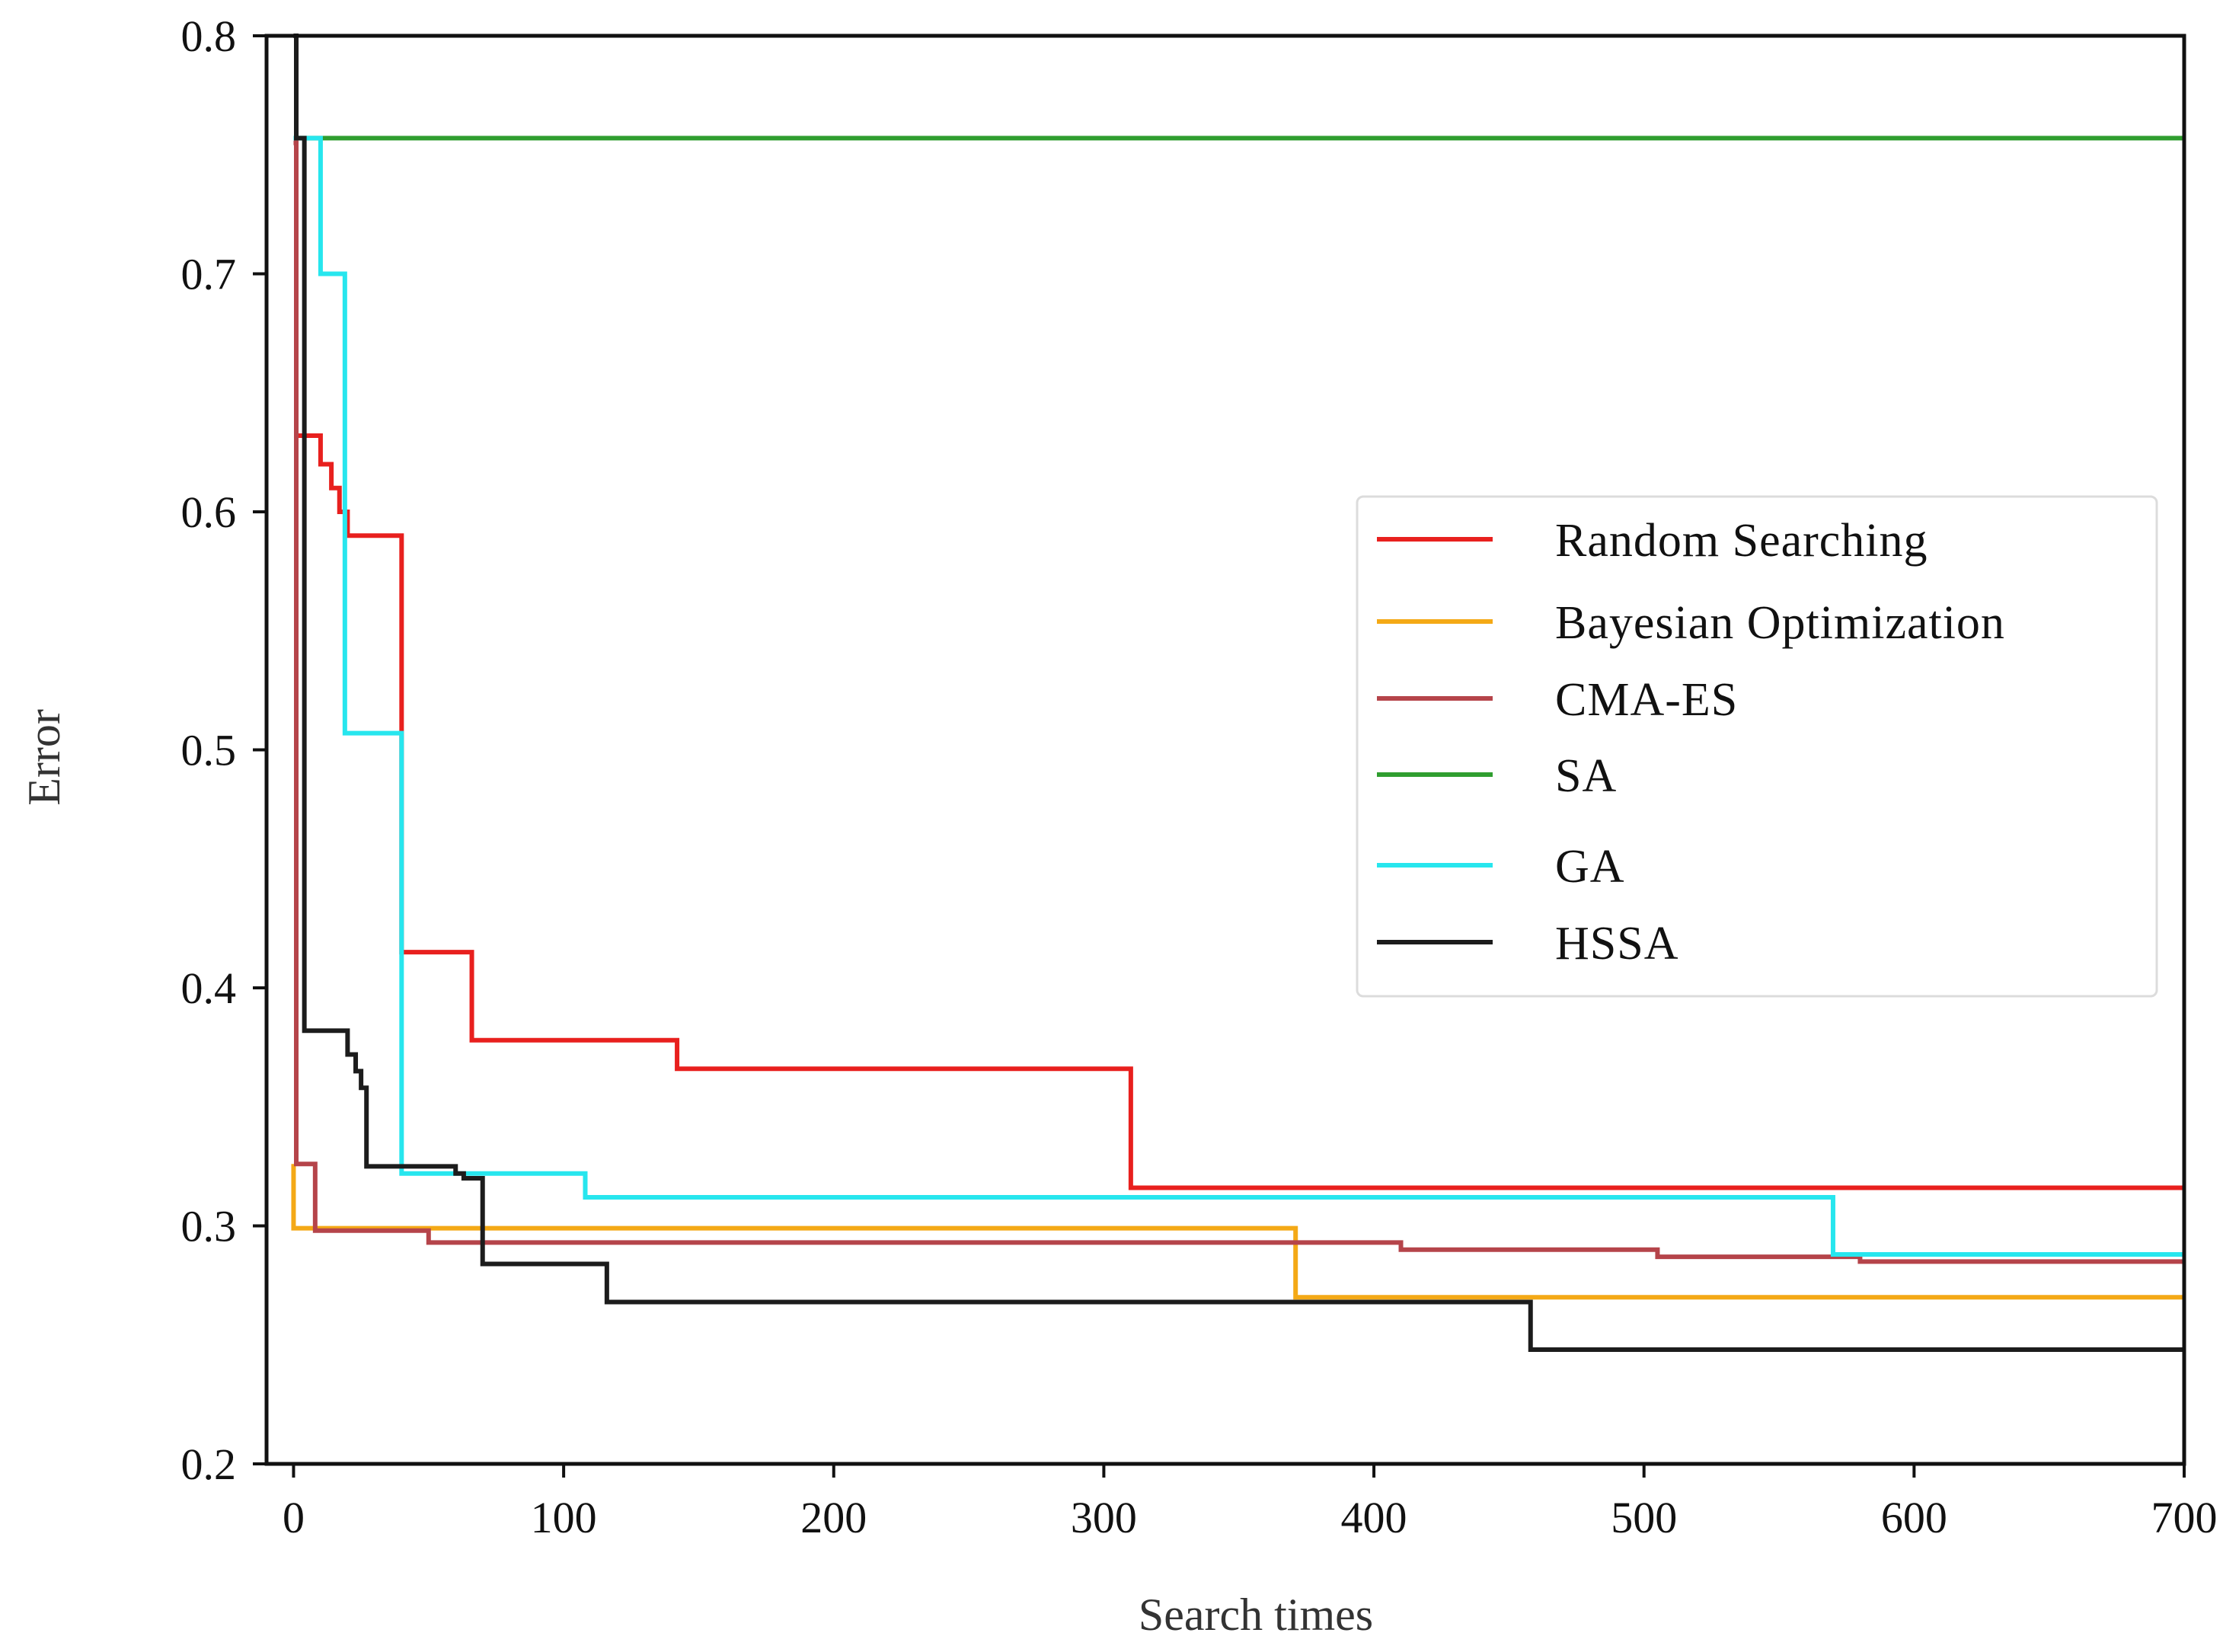 The image size is (2239, 1652). I want to click on legend-label-random-searching: Random Searching, so click(1741, 541).